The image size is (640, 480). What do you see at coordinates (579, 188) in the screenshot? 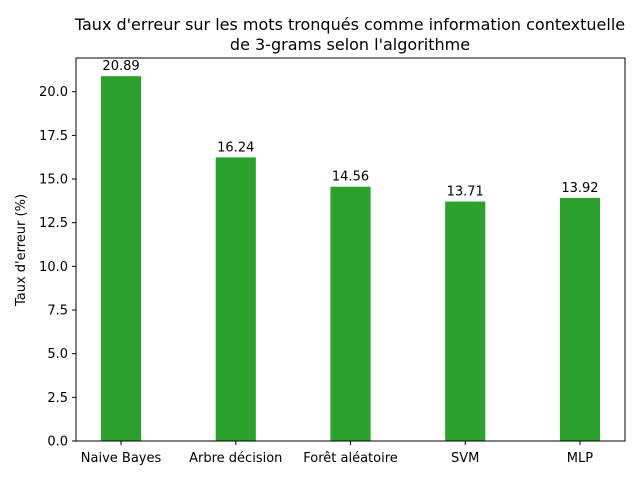
I see `bar-value-label-4: 13.92` at bounding box center [579, 188].